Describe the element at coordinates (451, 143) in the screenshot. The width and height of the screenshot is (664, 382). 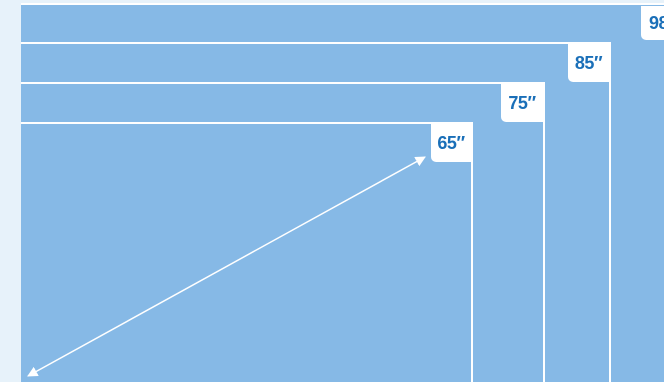
I see `size-label-65: 65″` at that location.